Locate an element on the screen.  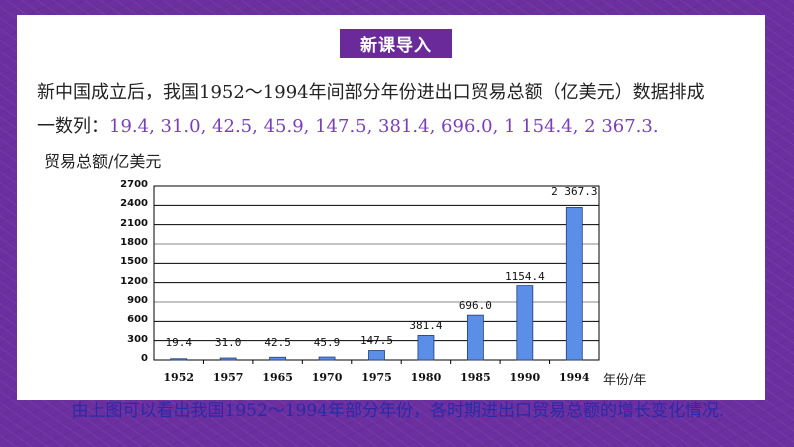
y-tick-label: 1200 is located at coordinates (134, 281).